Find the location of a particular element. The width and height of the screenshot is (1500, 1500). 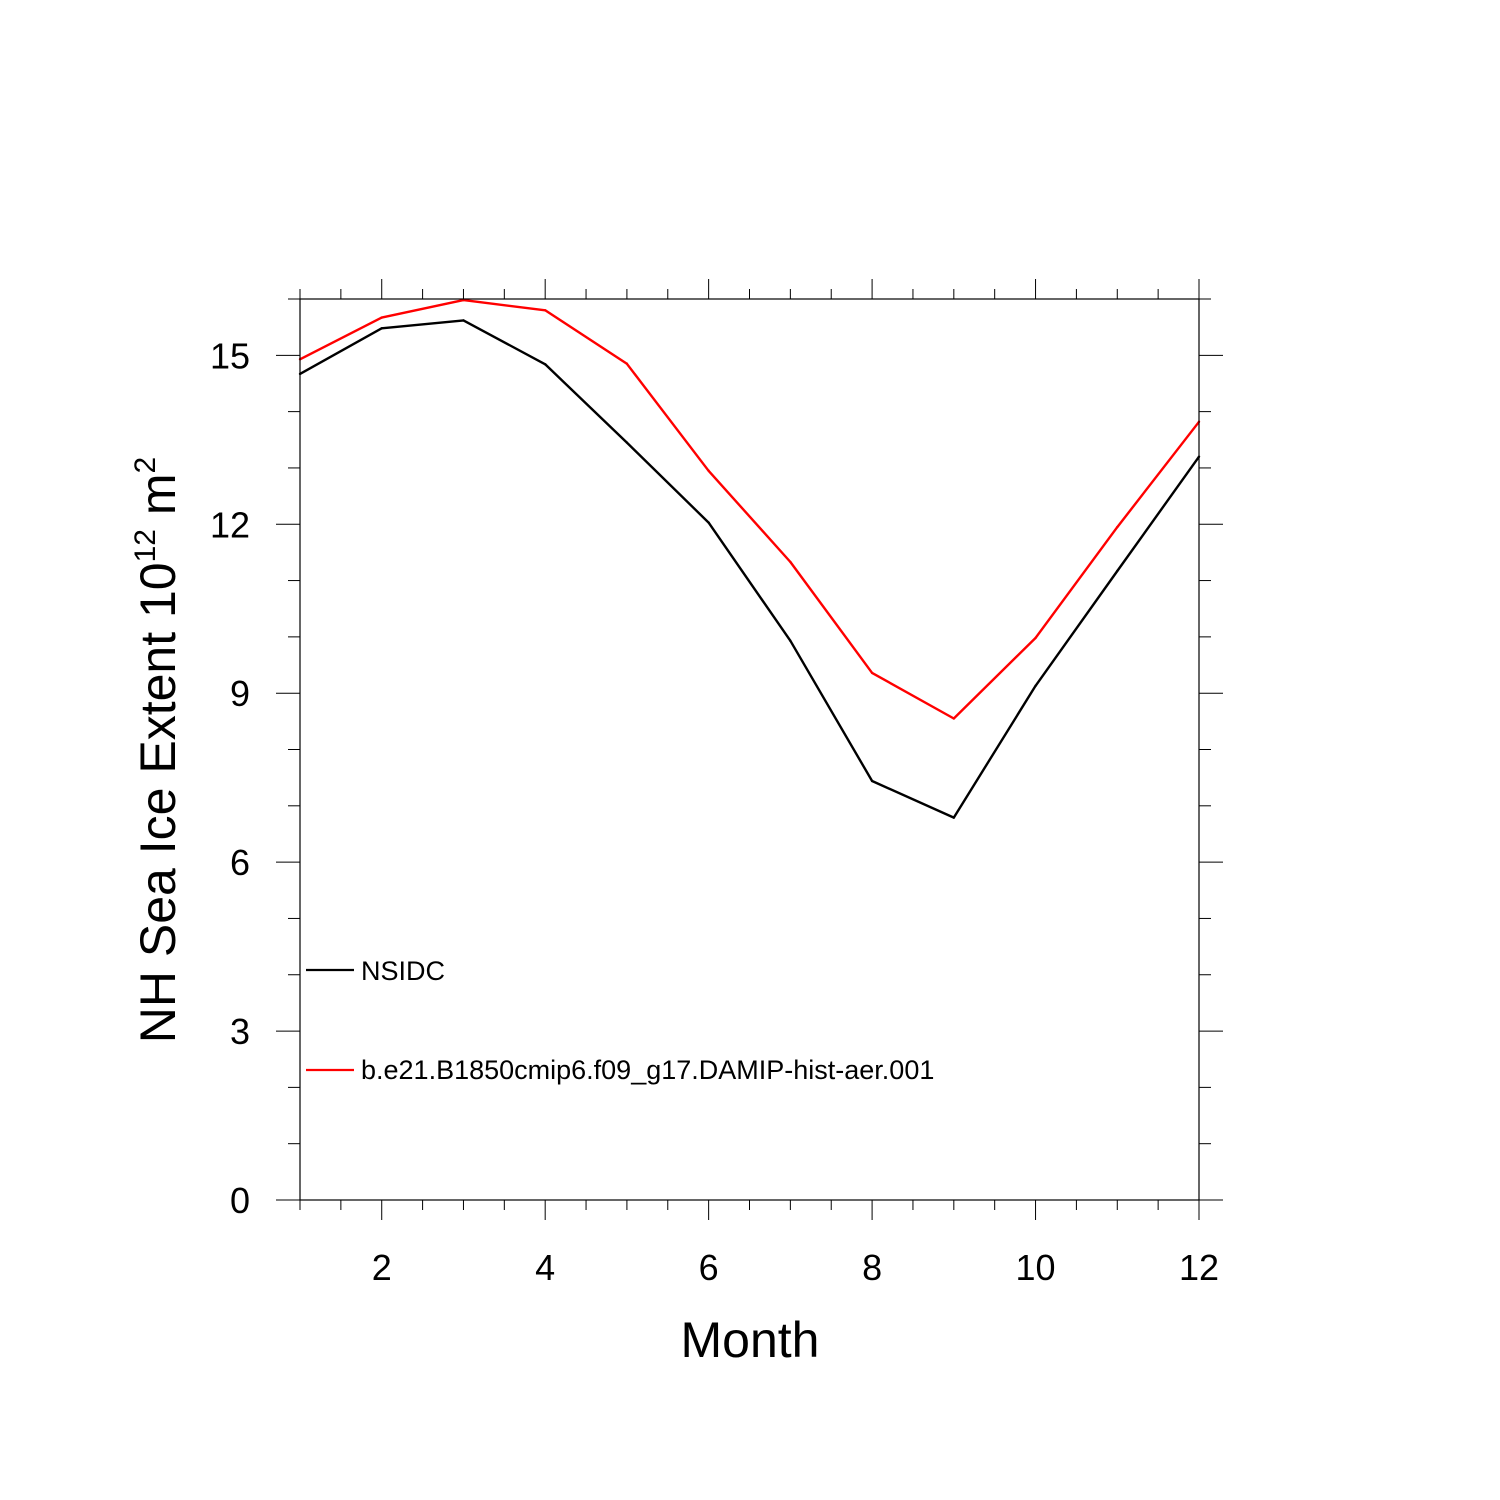

y-axis-title-unit-exponent: 2 is located at coordinates (145, 465).